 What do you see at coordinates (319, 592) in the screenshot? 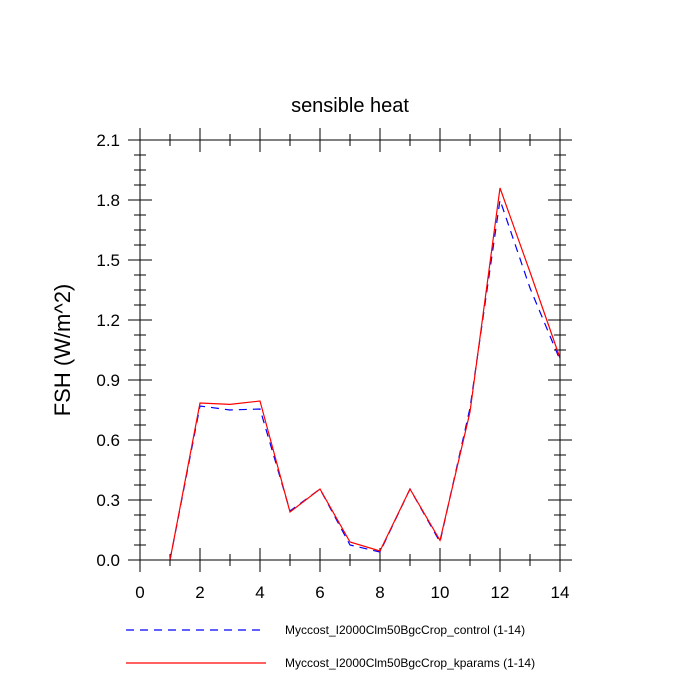
I see `x-tick-label: 6` at bounding box center [319, 592].